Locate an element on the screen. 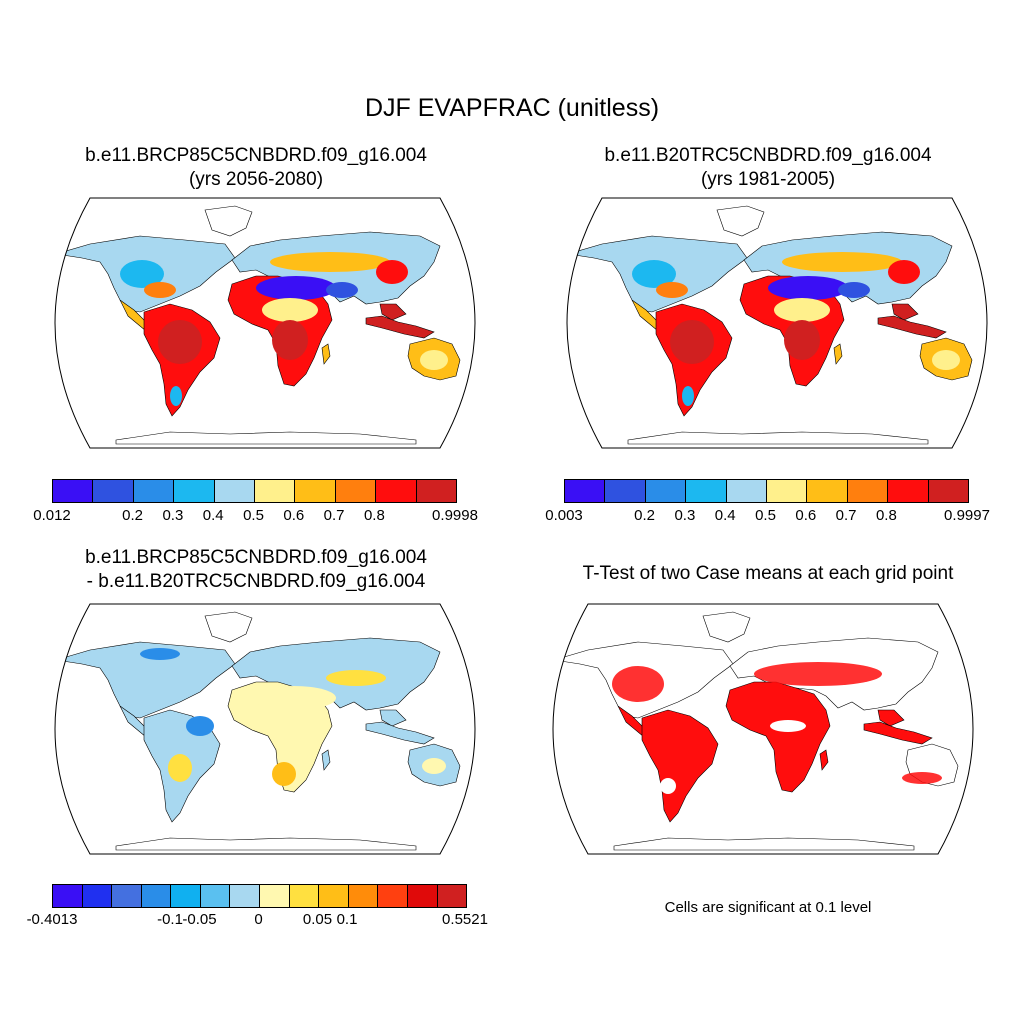 The image size is (1024, 1024). colorbar-tick-label: 0.9998 is located at coordinates (455, 515).